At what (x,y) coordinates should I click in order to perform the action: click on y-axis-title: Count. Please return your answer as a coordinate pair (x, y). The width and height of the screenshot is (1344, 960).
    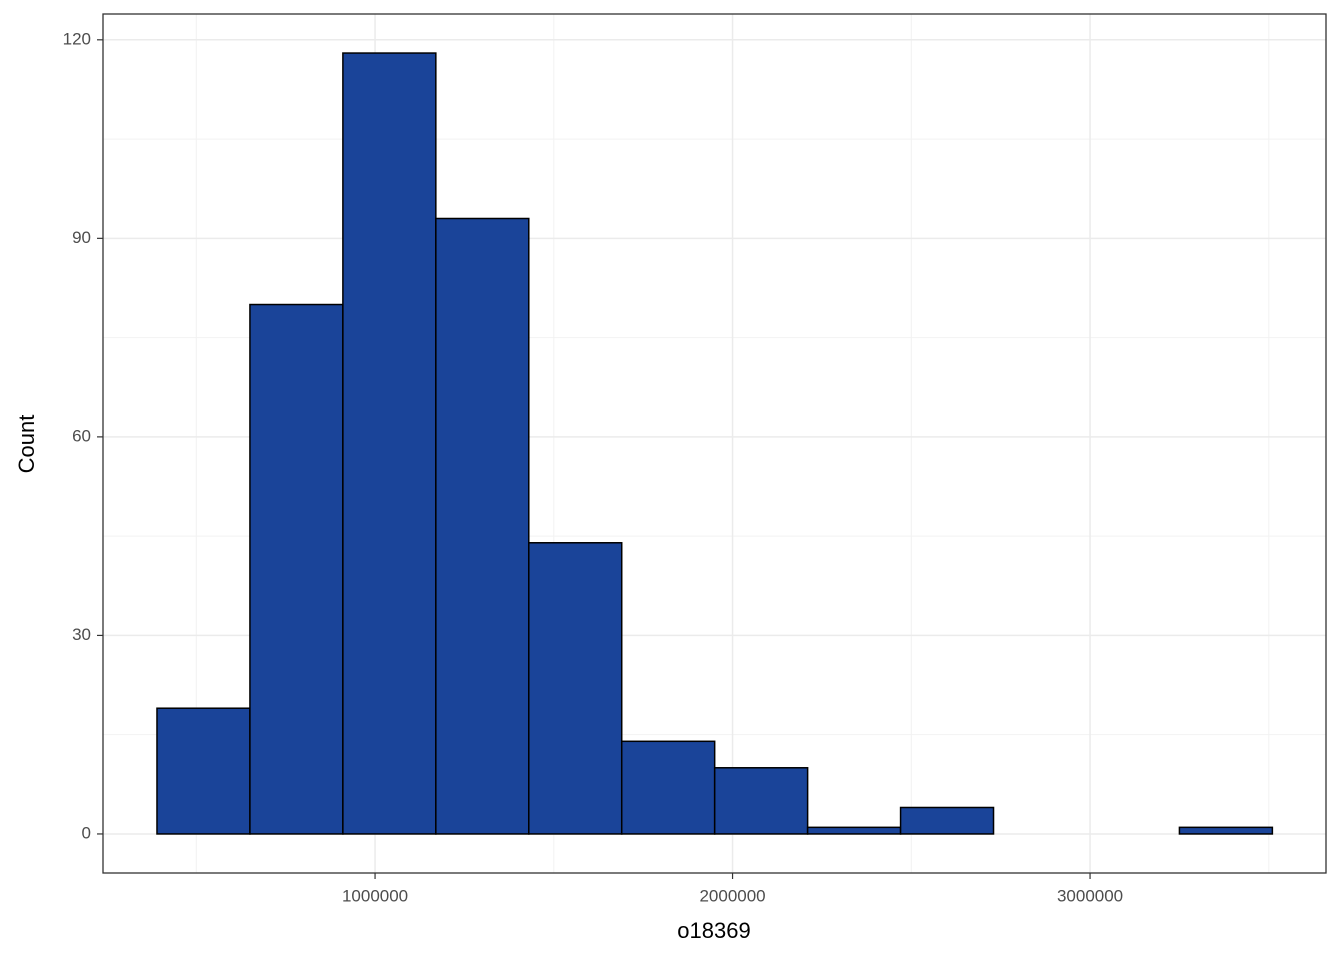
    Looking at the image, I should click on (26, 444).